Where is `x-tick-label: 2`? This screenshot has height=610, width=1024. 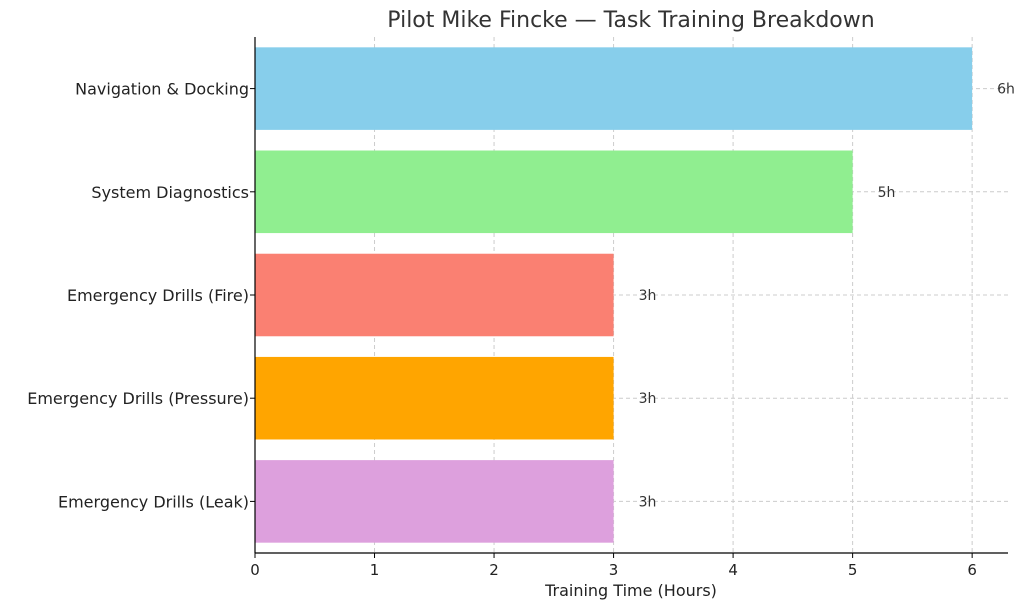 x-tick-label: 2 is located at coordinates (494, 570).